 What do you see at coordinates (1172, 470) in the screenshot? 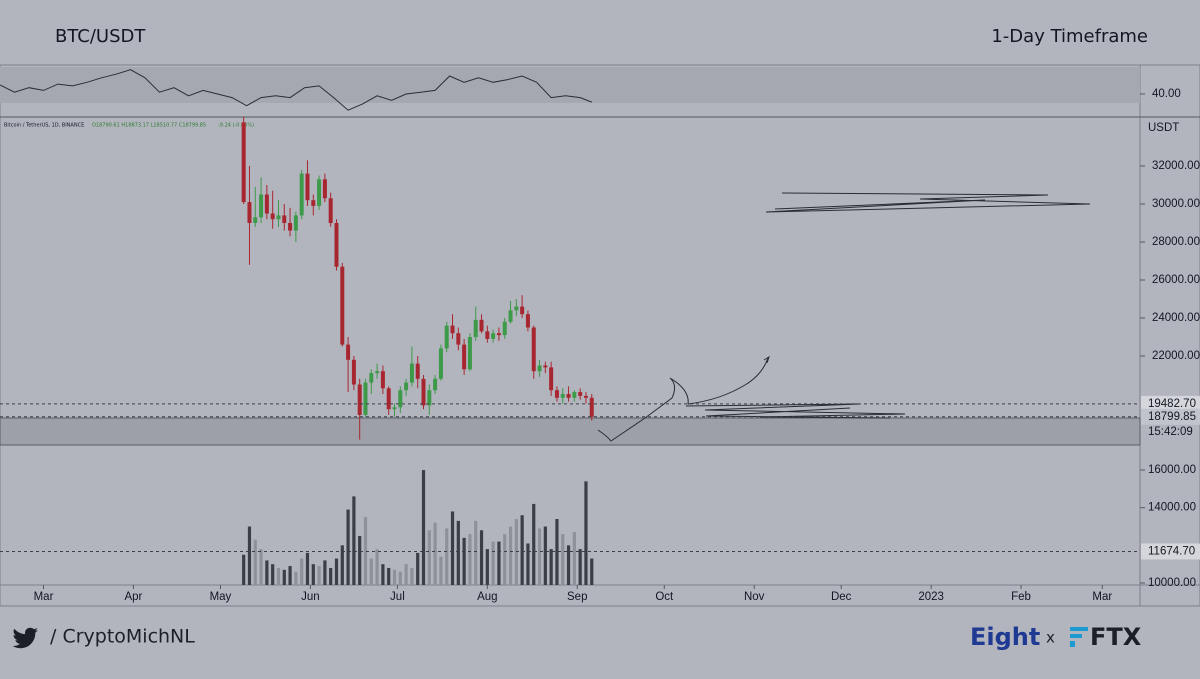
I see `volume-tick-label: 16000.00` at bounding box center [1172, 470].